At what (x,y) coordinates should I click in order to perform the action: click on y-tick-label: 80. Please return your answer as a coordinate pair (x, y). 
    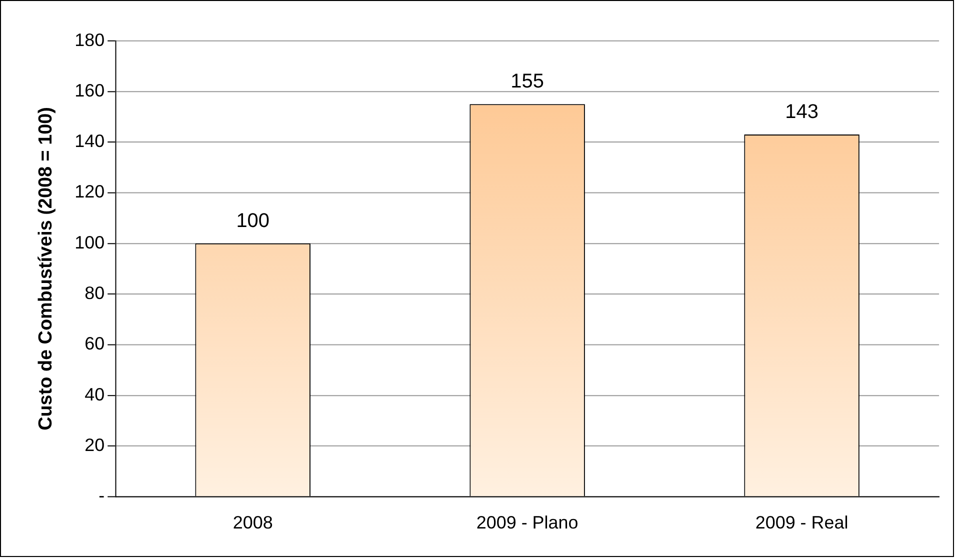
    Looking at the image, I should click on (94, 293).